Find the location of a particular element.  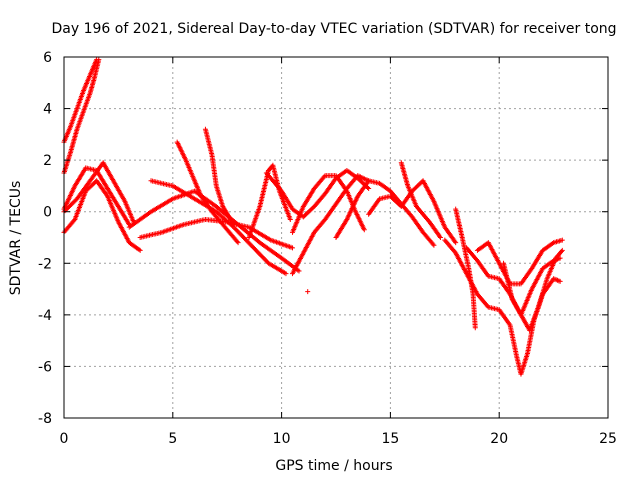

x-axis-label: GPS time / hours is located at coordinates (333, 466).